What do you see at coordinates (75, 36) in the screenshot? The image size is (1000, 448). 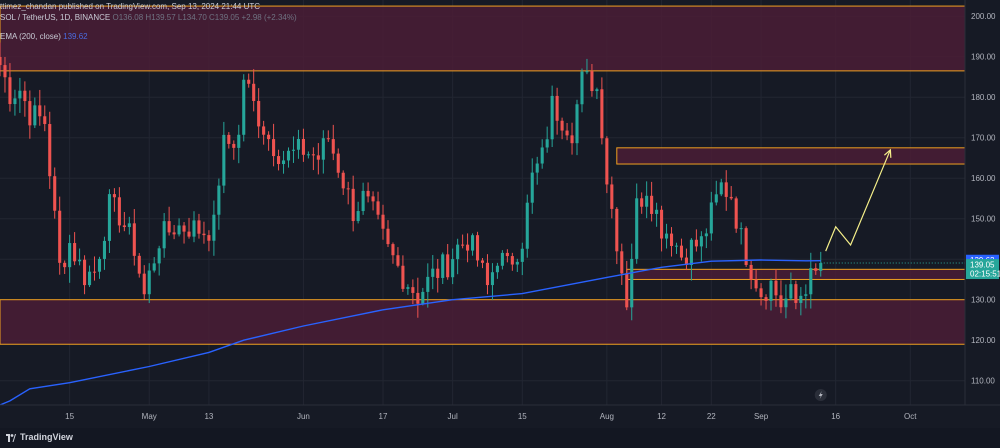 I see `indicator-value: 139.62` at bounding box center [75, 36].